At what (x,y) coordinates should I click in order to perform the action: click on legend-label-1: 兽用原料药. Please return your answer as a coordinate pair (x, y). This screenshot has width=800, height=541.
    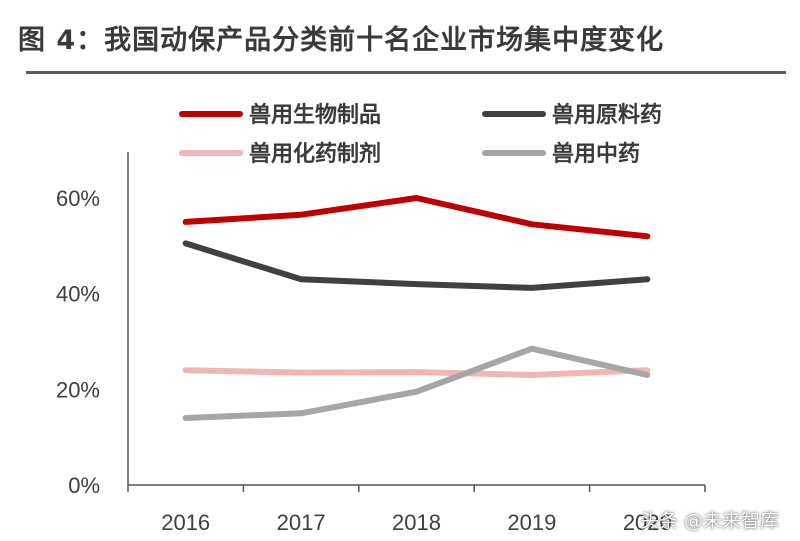
    Looking at the image, I should click on (607, 115).